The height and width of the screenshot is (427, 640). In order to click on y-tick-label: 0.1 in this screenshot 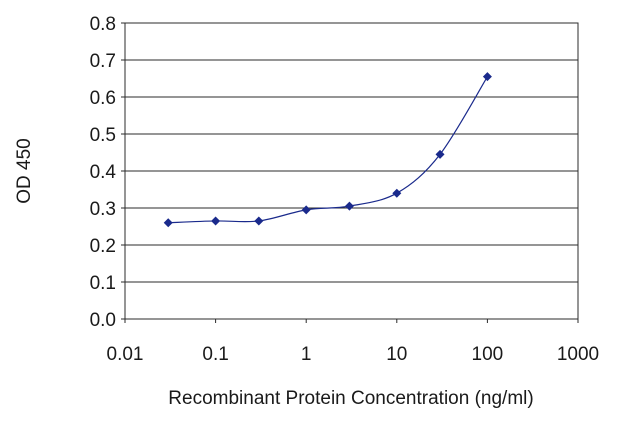, I will do `click(103, 283)`.